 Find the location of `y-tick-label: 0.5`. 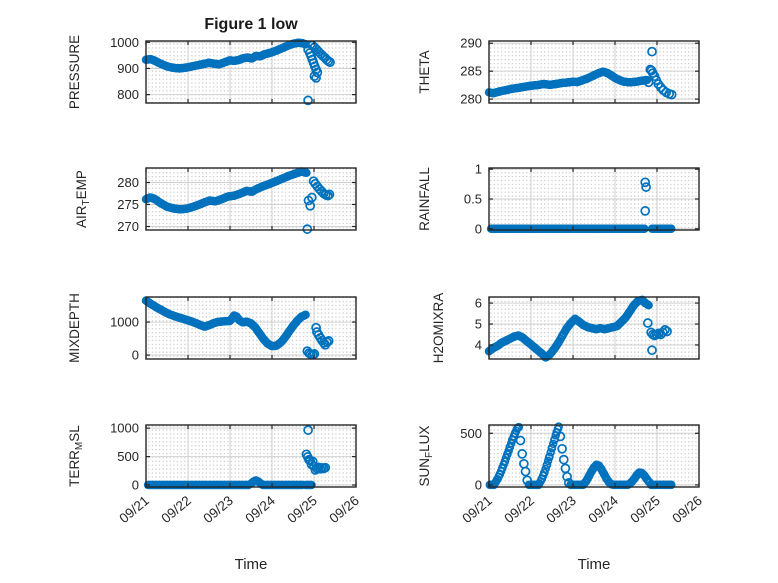

y-tick-label: 0.5 is located at coordinates (473, 199).